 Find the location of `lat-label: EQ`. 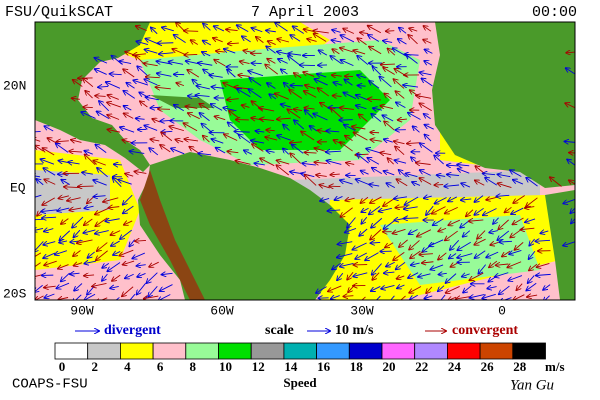

lat-label: EQ is located at coordinates (18, 187).